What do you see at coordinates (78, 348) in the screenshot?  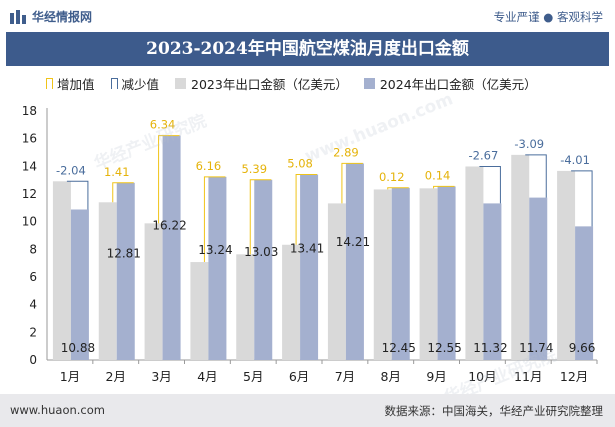 I see `value-label-2024: 10.88` at bounding box center [78, 348].